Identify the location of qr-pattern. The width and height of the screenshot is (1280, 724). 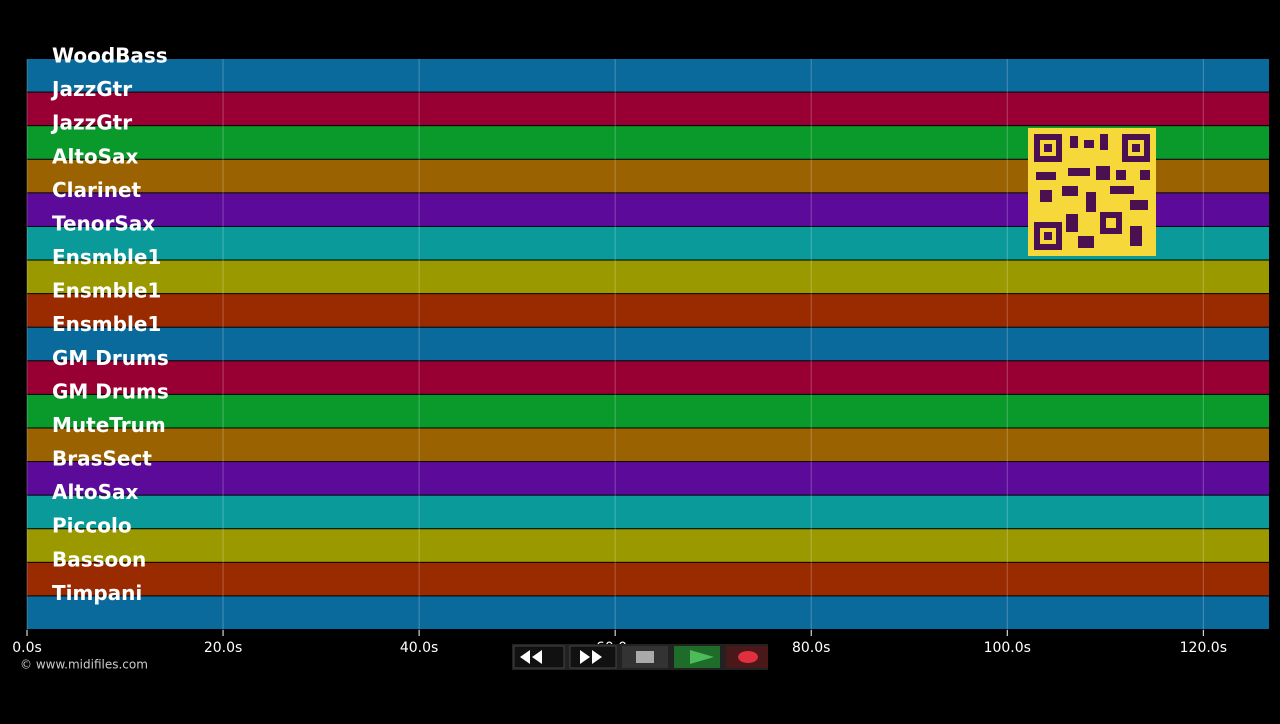
(1092, 192).